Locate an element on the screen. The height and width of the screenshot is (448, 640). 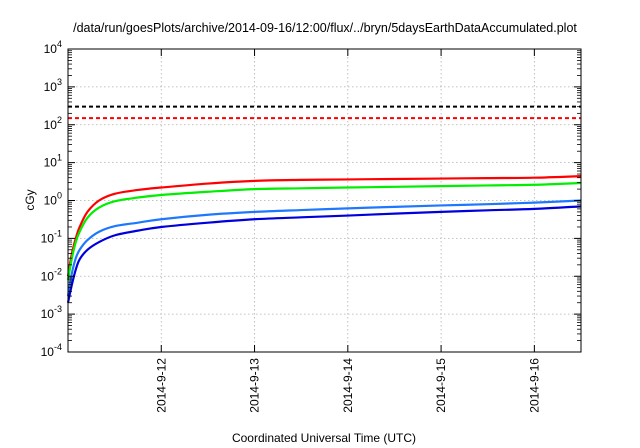
y-tick-label: 10³ is located at coordinates (53, 85).